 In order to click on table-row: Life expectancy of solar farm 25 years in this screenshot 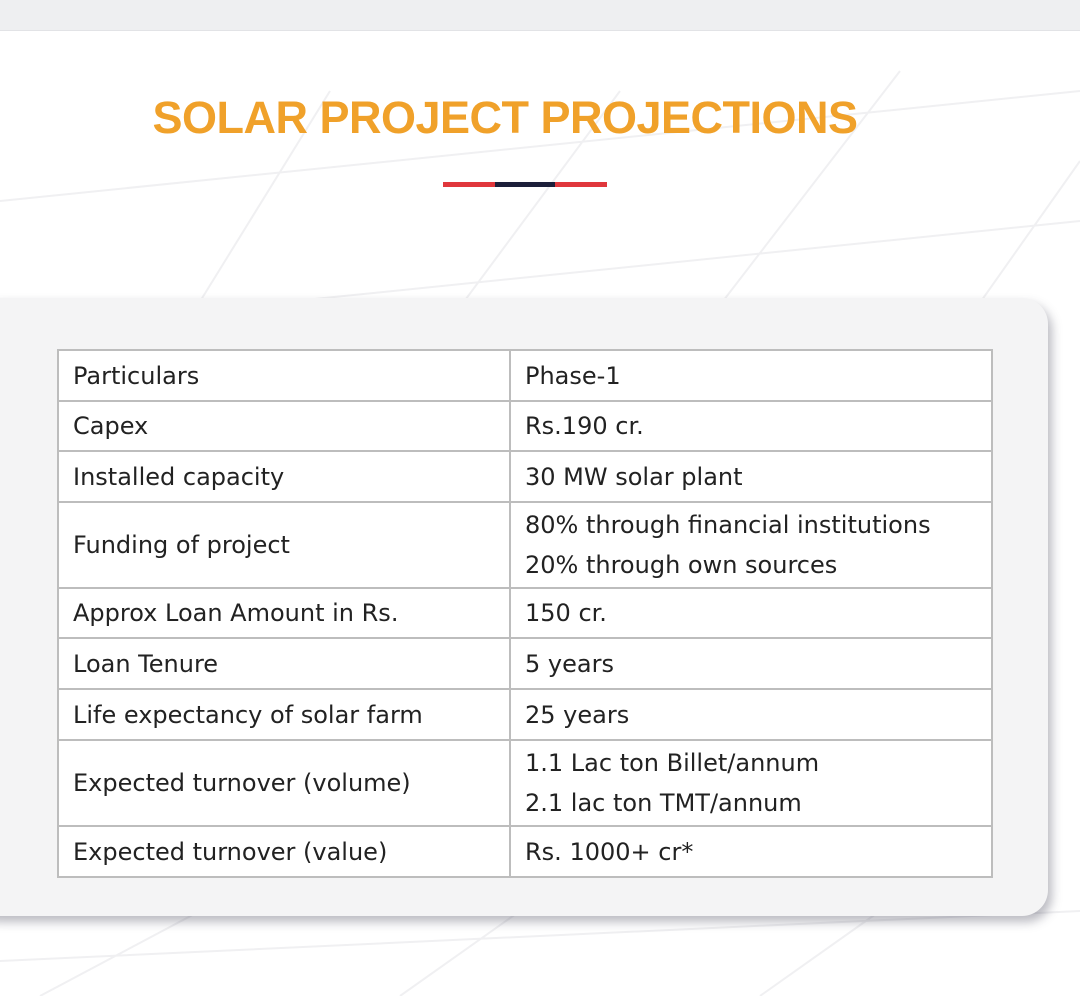, I will do `click(525, 714)`.